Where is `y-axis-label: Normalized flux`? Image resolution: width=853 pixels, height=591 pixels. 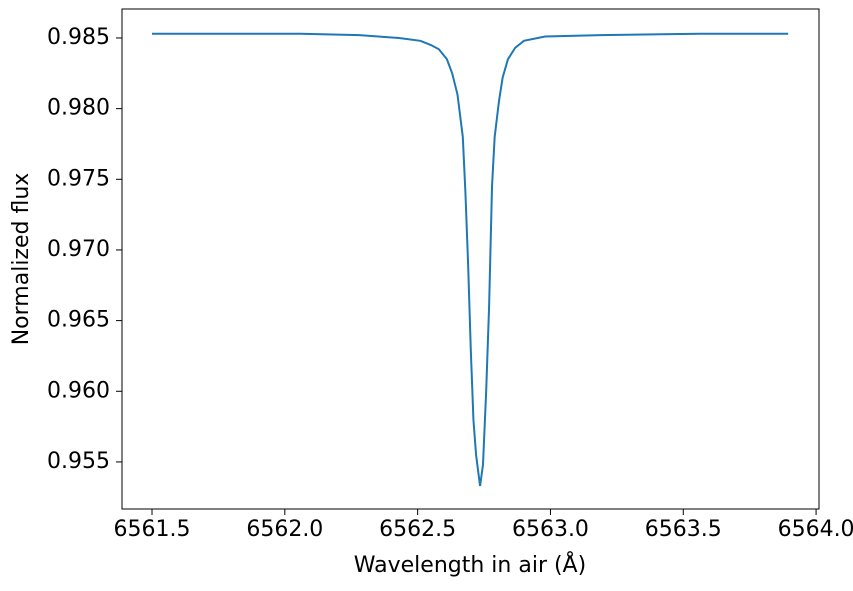
y-axis-label: Normalized flux is located at coordinates (21, 259).